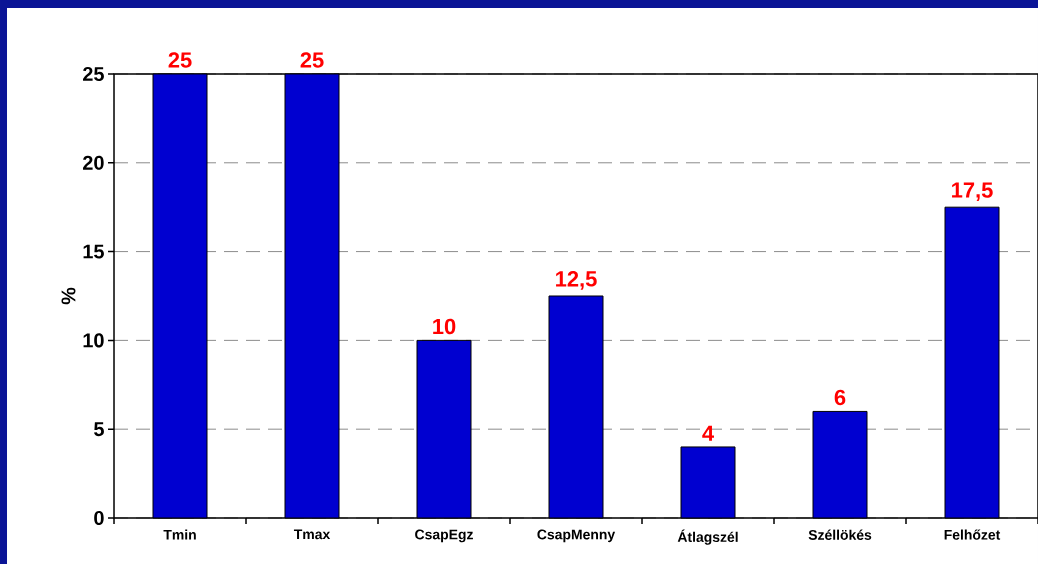 The image size is (1038, 564). What do you see at coordinates (576, 280) in the screenshot?
I see `data-label: 12,5` at bounding box center [576, 280].